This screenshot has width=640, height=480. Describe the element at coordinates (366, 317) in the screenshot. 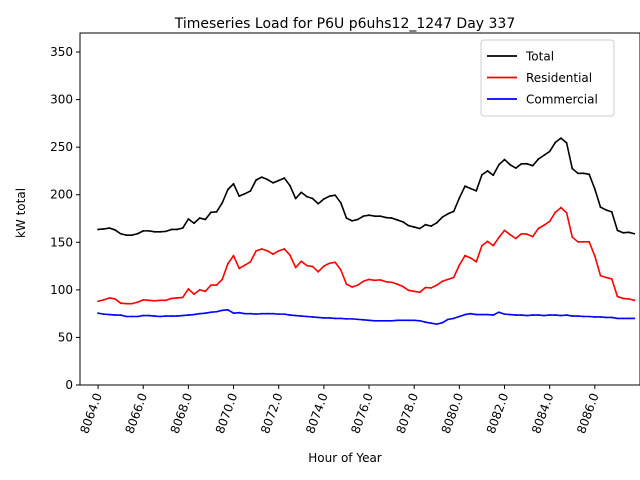

I see `series-line-commercial` at that location.